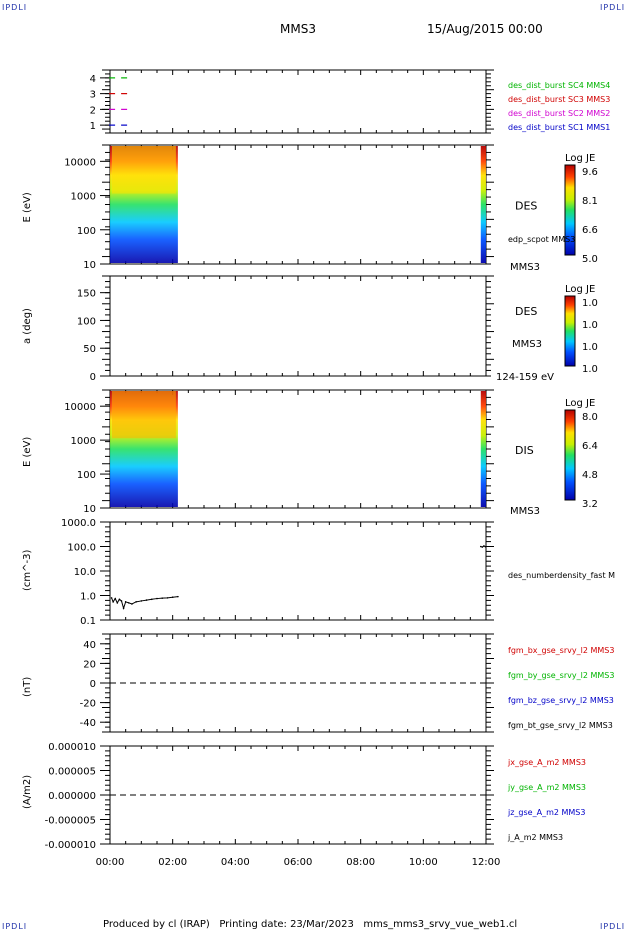 The height and width of the screenshot is (934, 630). Describe the element at coordinates (172, 862) in the screenshot. I see `time-axis-tick-label: 02:00` at that location.